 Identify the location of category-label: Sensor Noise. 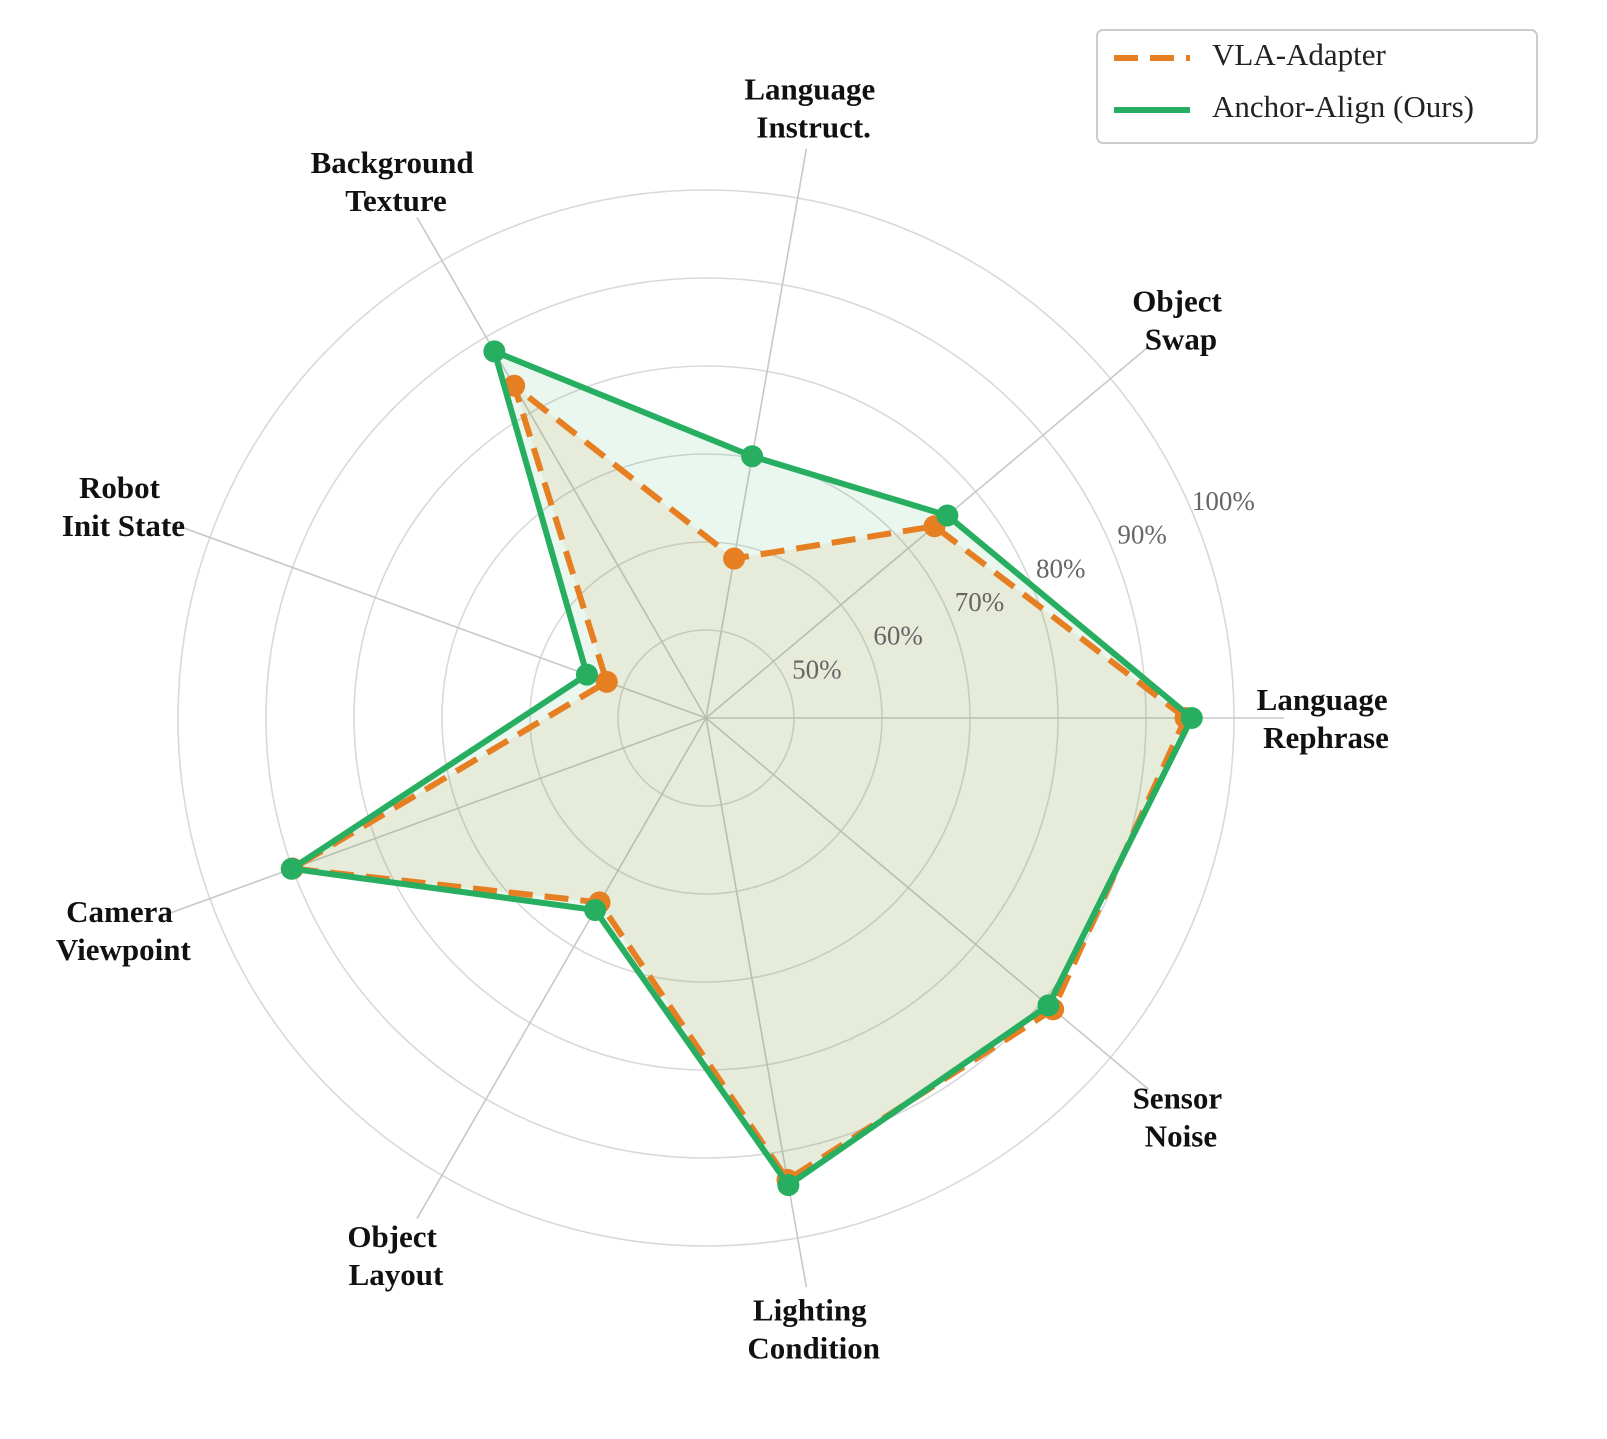
(1181, 1117).